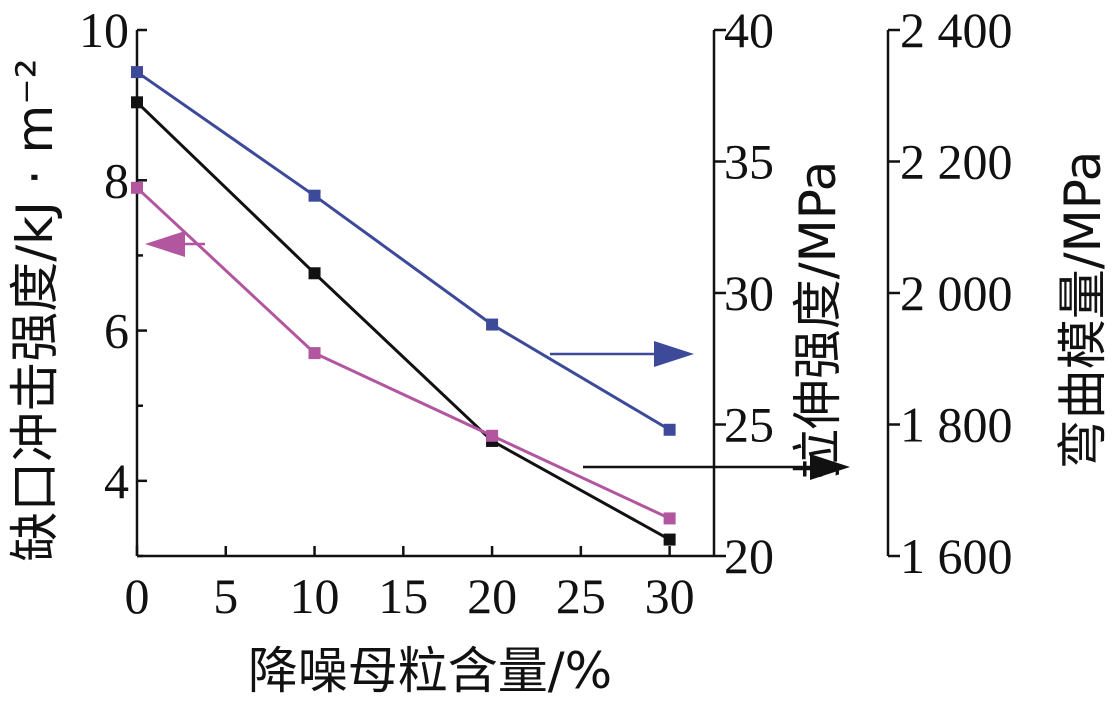 This screenshot has width=1112, height=702. I want to click on x-axis-title: 降噪母粒含量/%, so click(430, 671).